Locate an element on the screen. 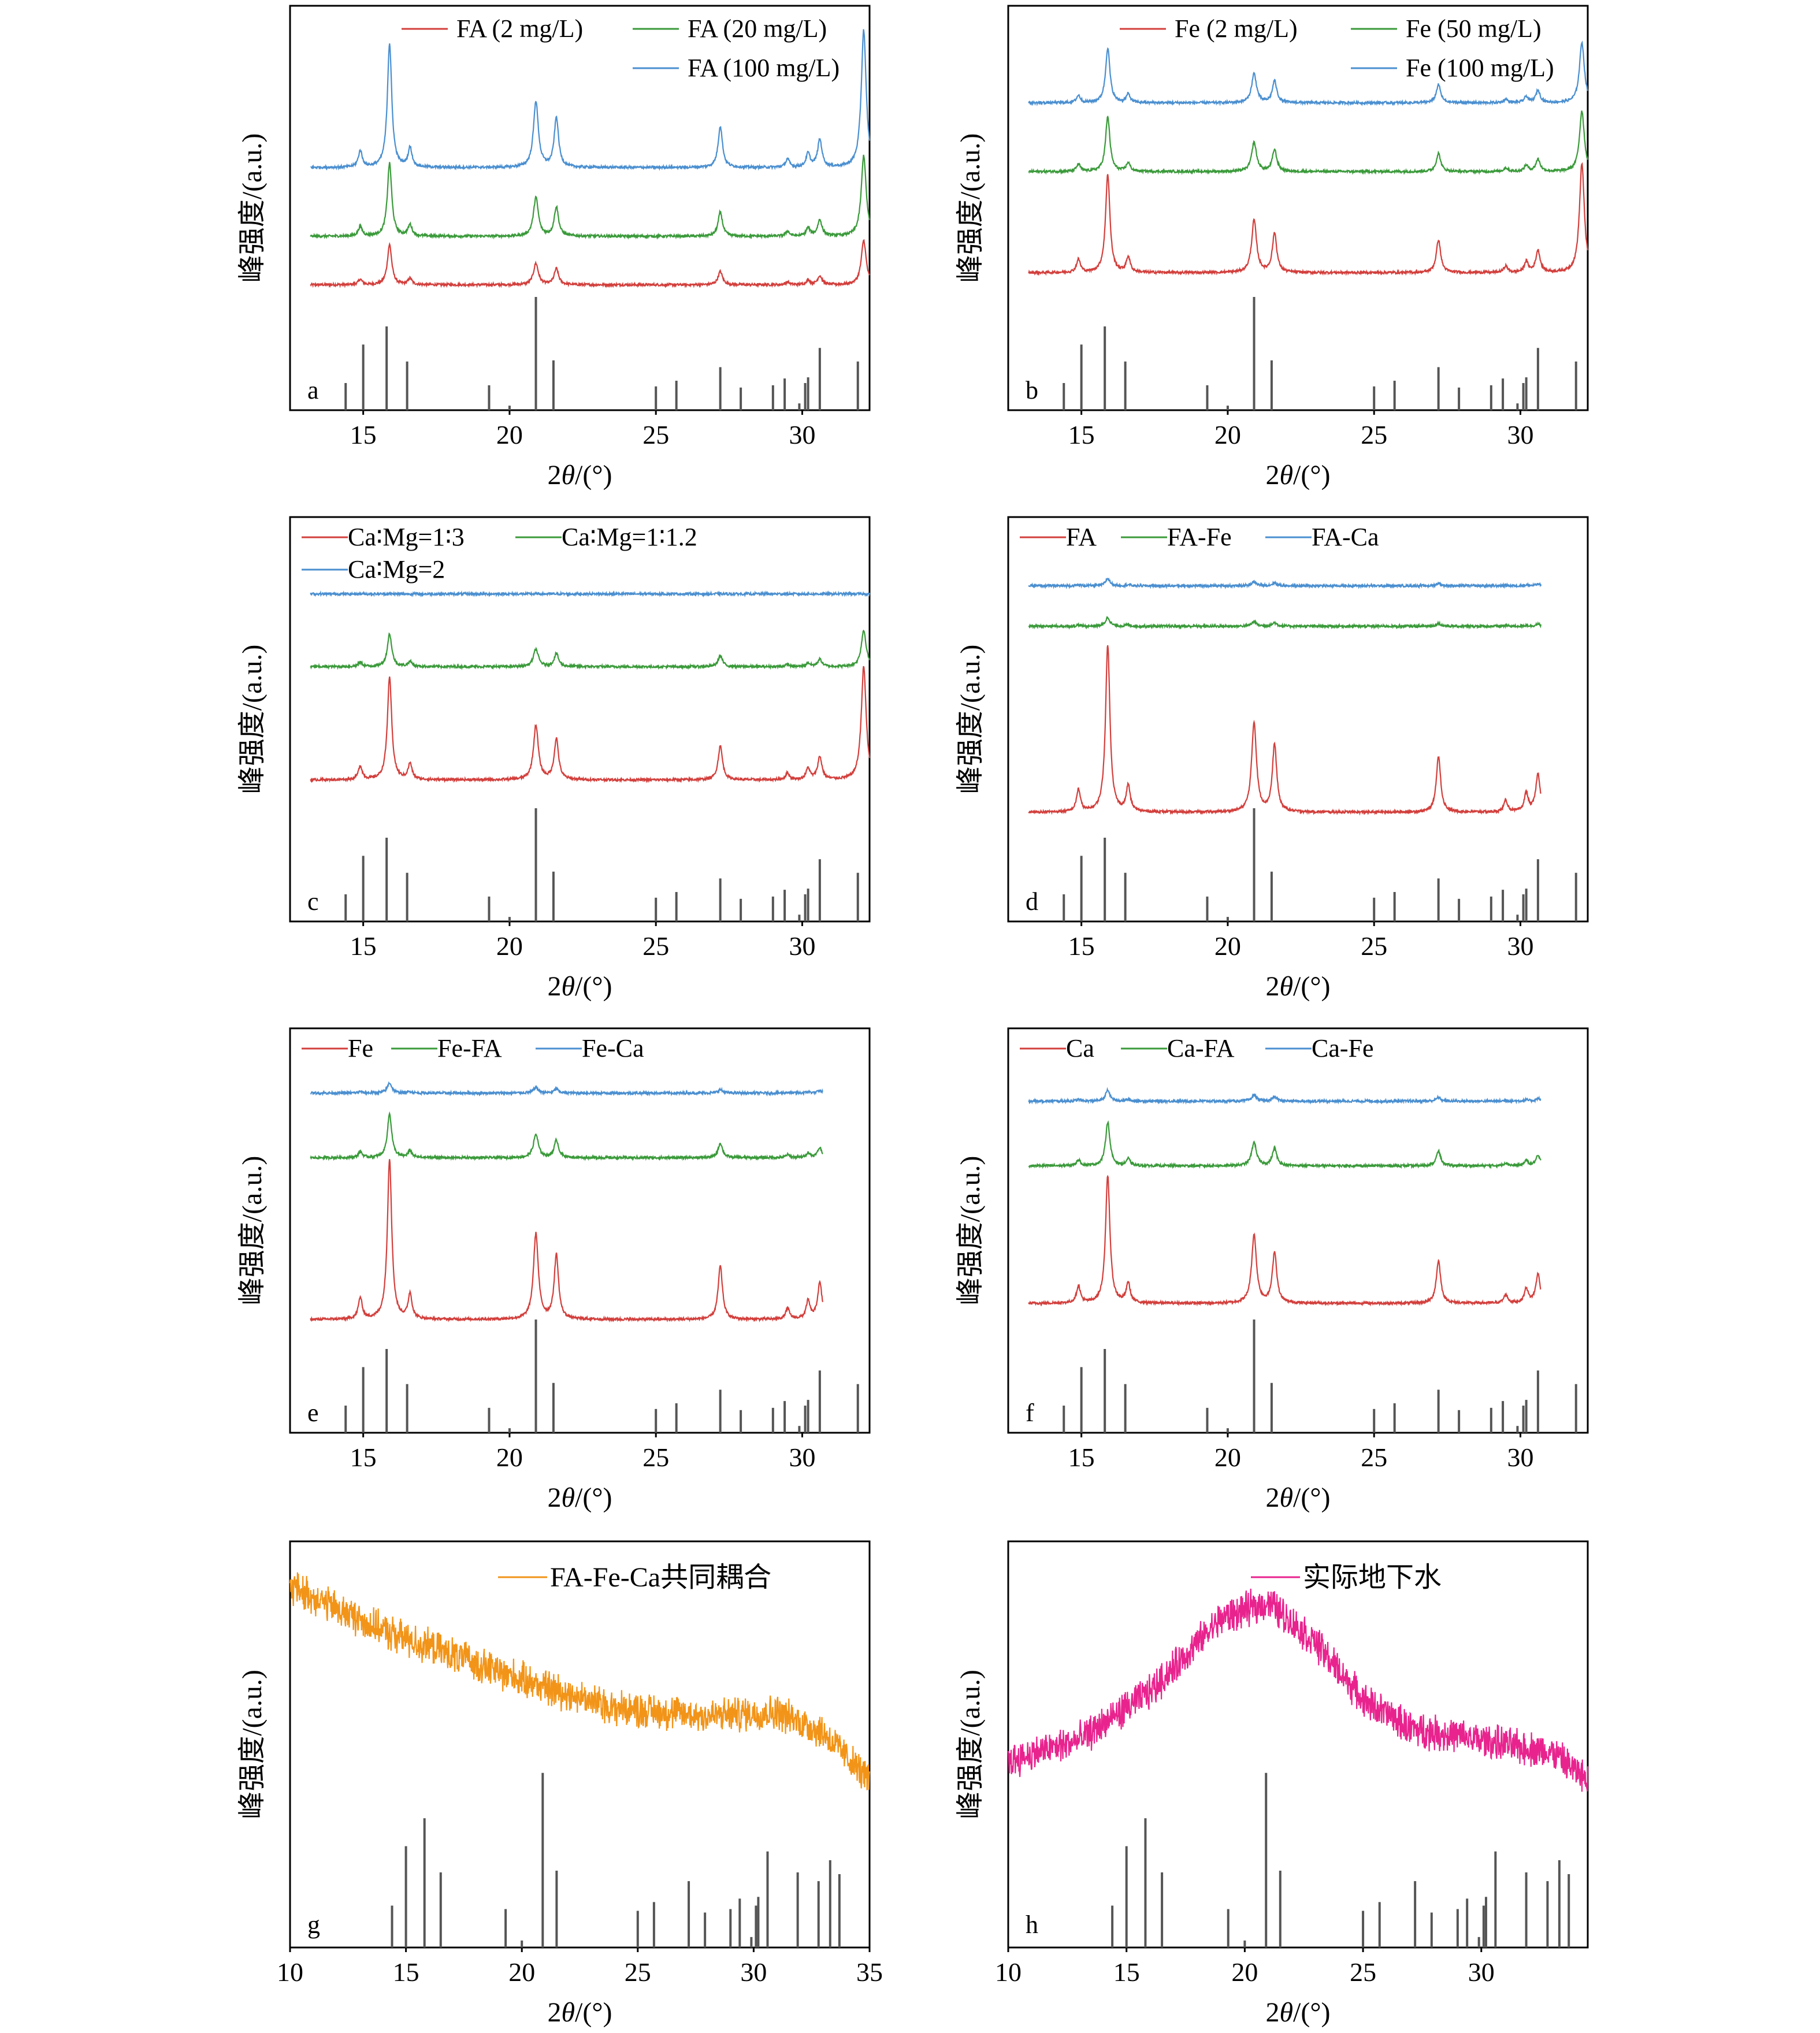  legend-label: Fe (100 mg/L) is located at coordinates (1480, 68).